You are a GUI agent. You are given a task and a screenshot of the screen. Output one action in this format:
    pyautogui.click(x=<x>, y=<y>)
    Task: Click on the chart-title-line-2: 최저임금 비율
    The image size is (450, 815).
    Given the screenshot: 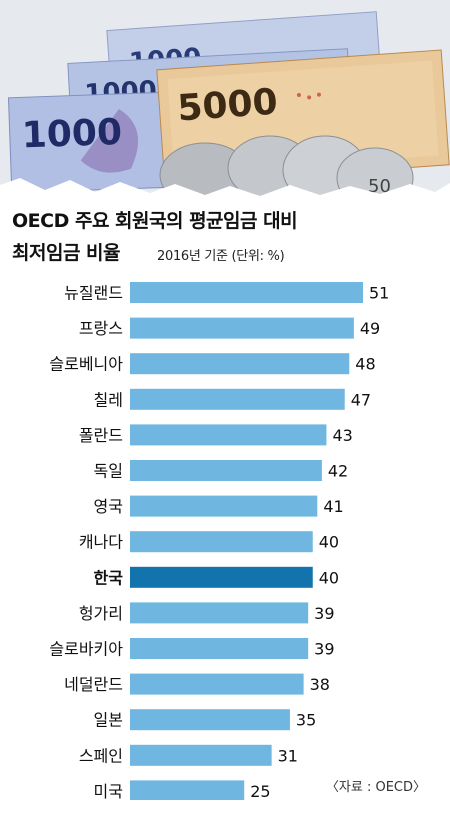 What is the action you would take?
    pyautogui.click(x=66, y=253)
    